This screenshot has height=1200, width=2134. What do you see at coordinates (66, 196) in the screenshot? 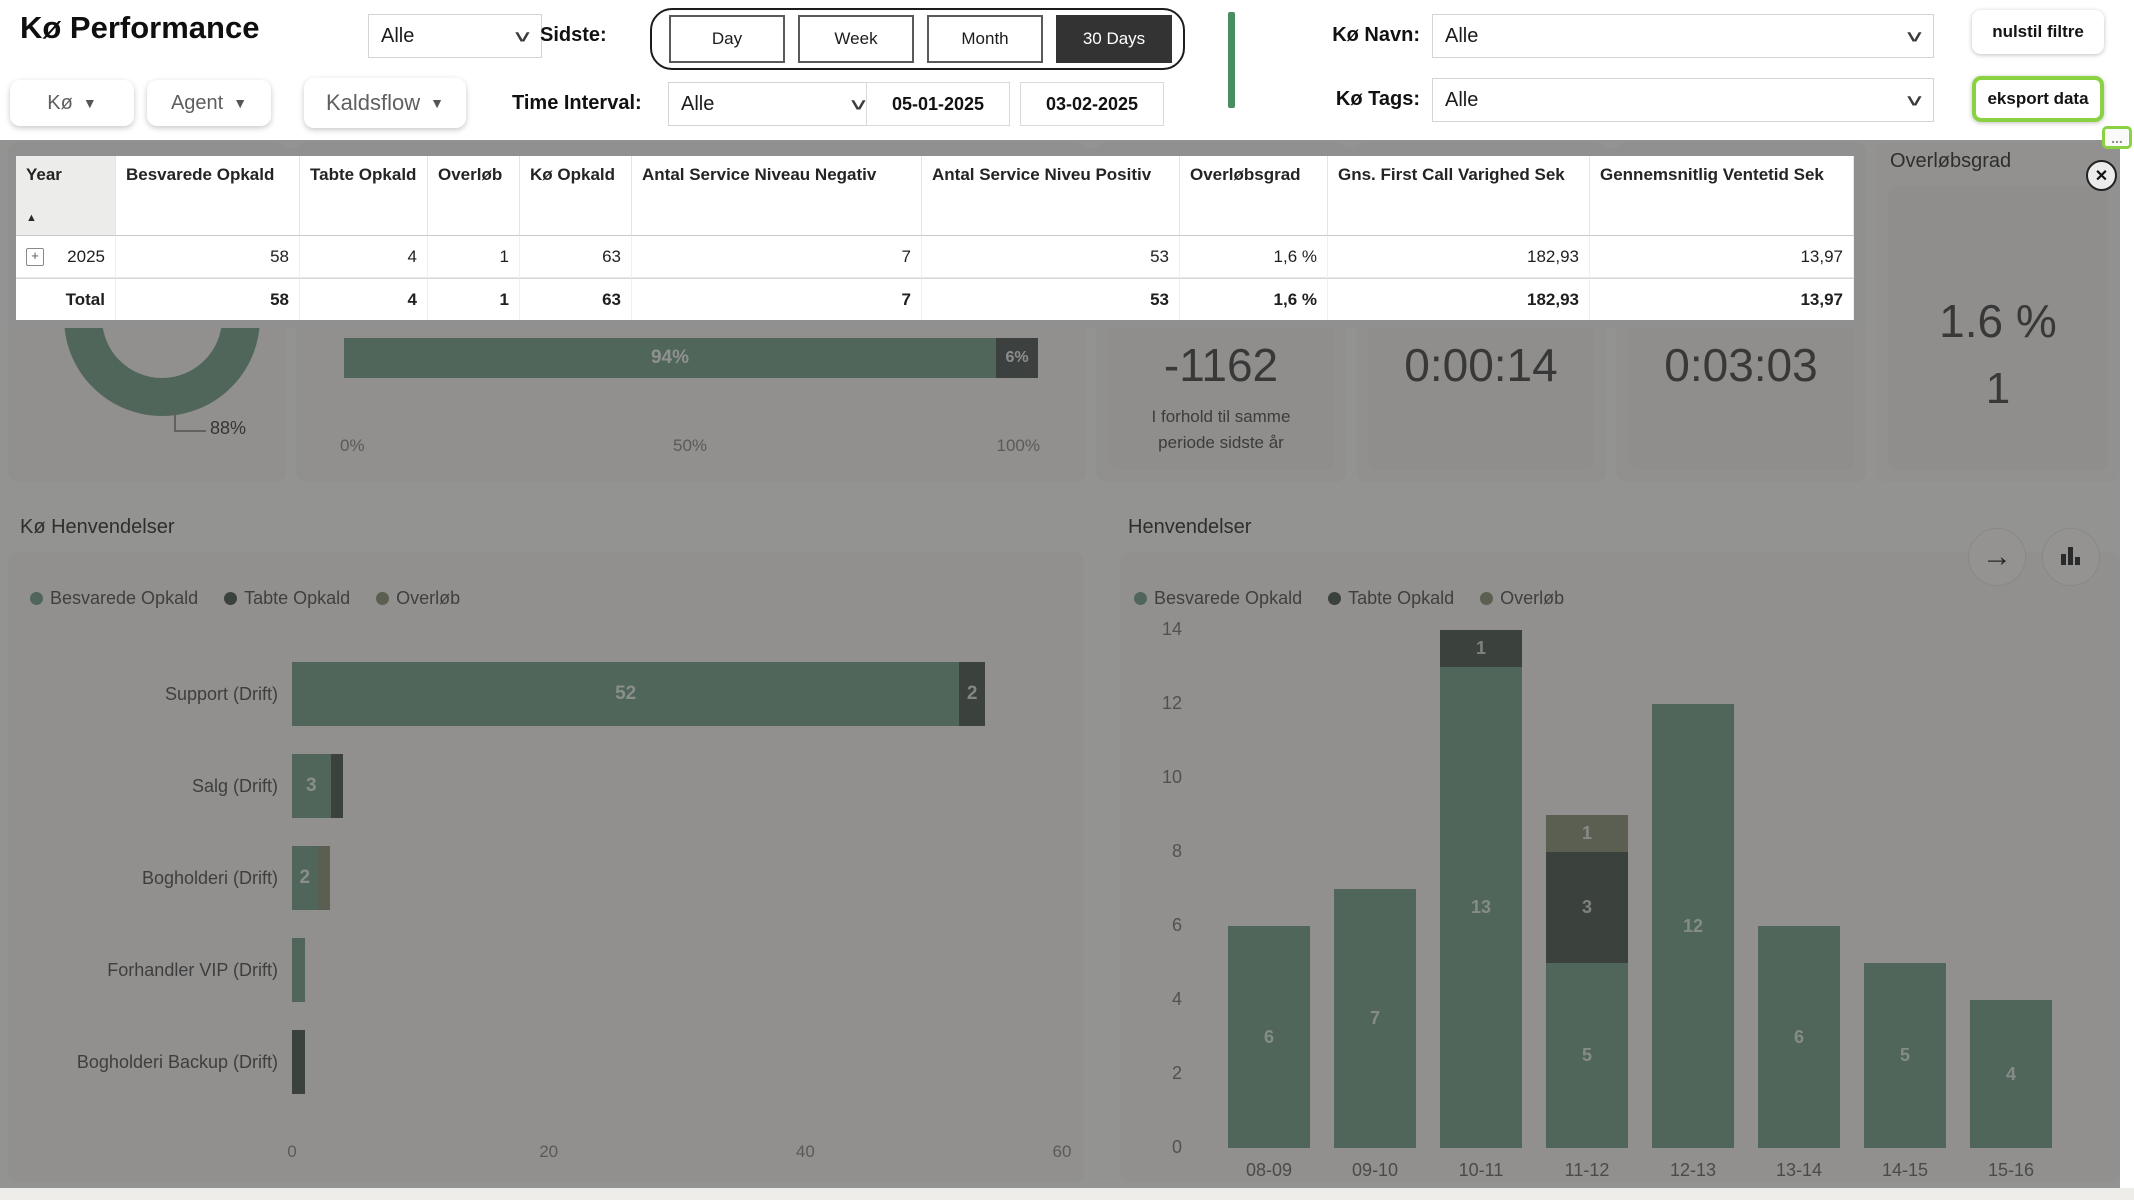
I see `table-header-year: Year ▲` at bounding box center [66, 196].